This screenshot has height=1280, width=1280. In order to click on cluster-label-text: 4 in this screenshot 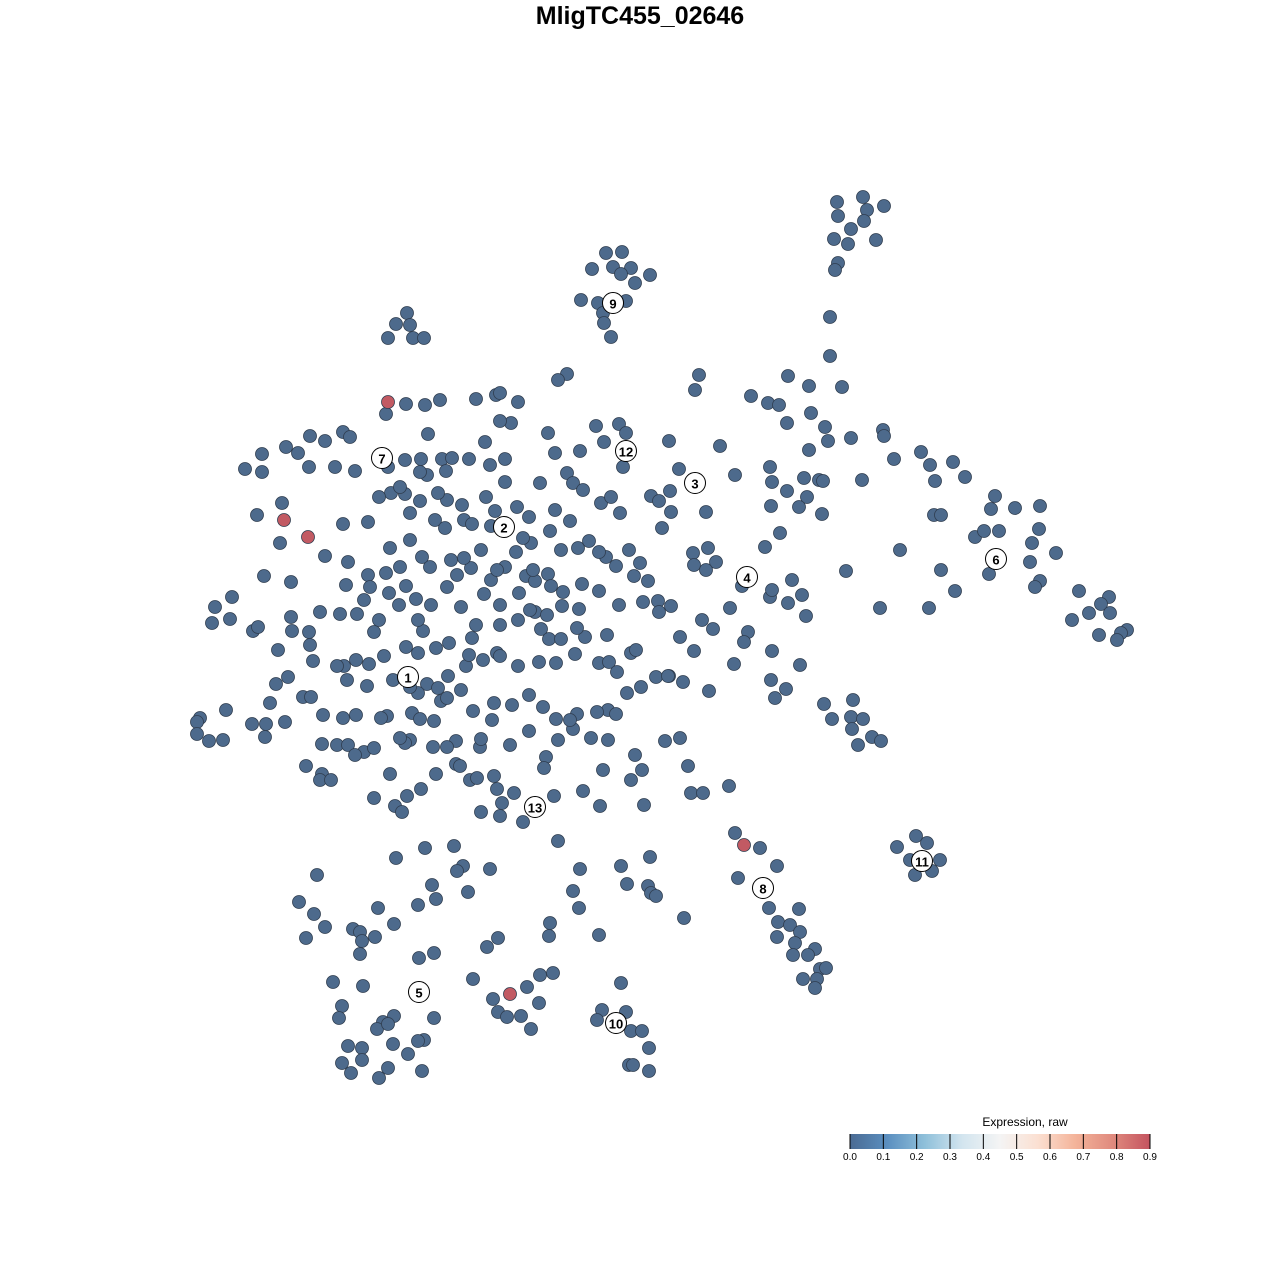, I will do `click(747, 578)`.